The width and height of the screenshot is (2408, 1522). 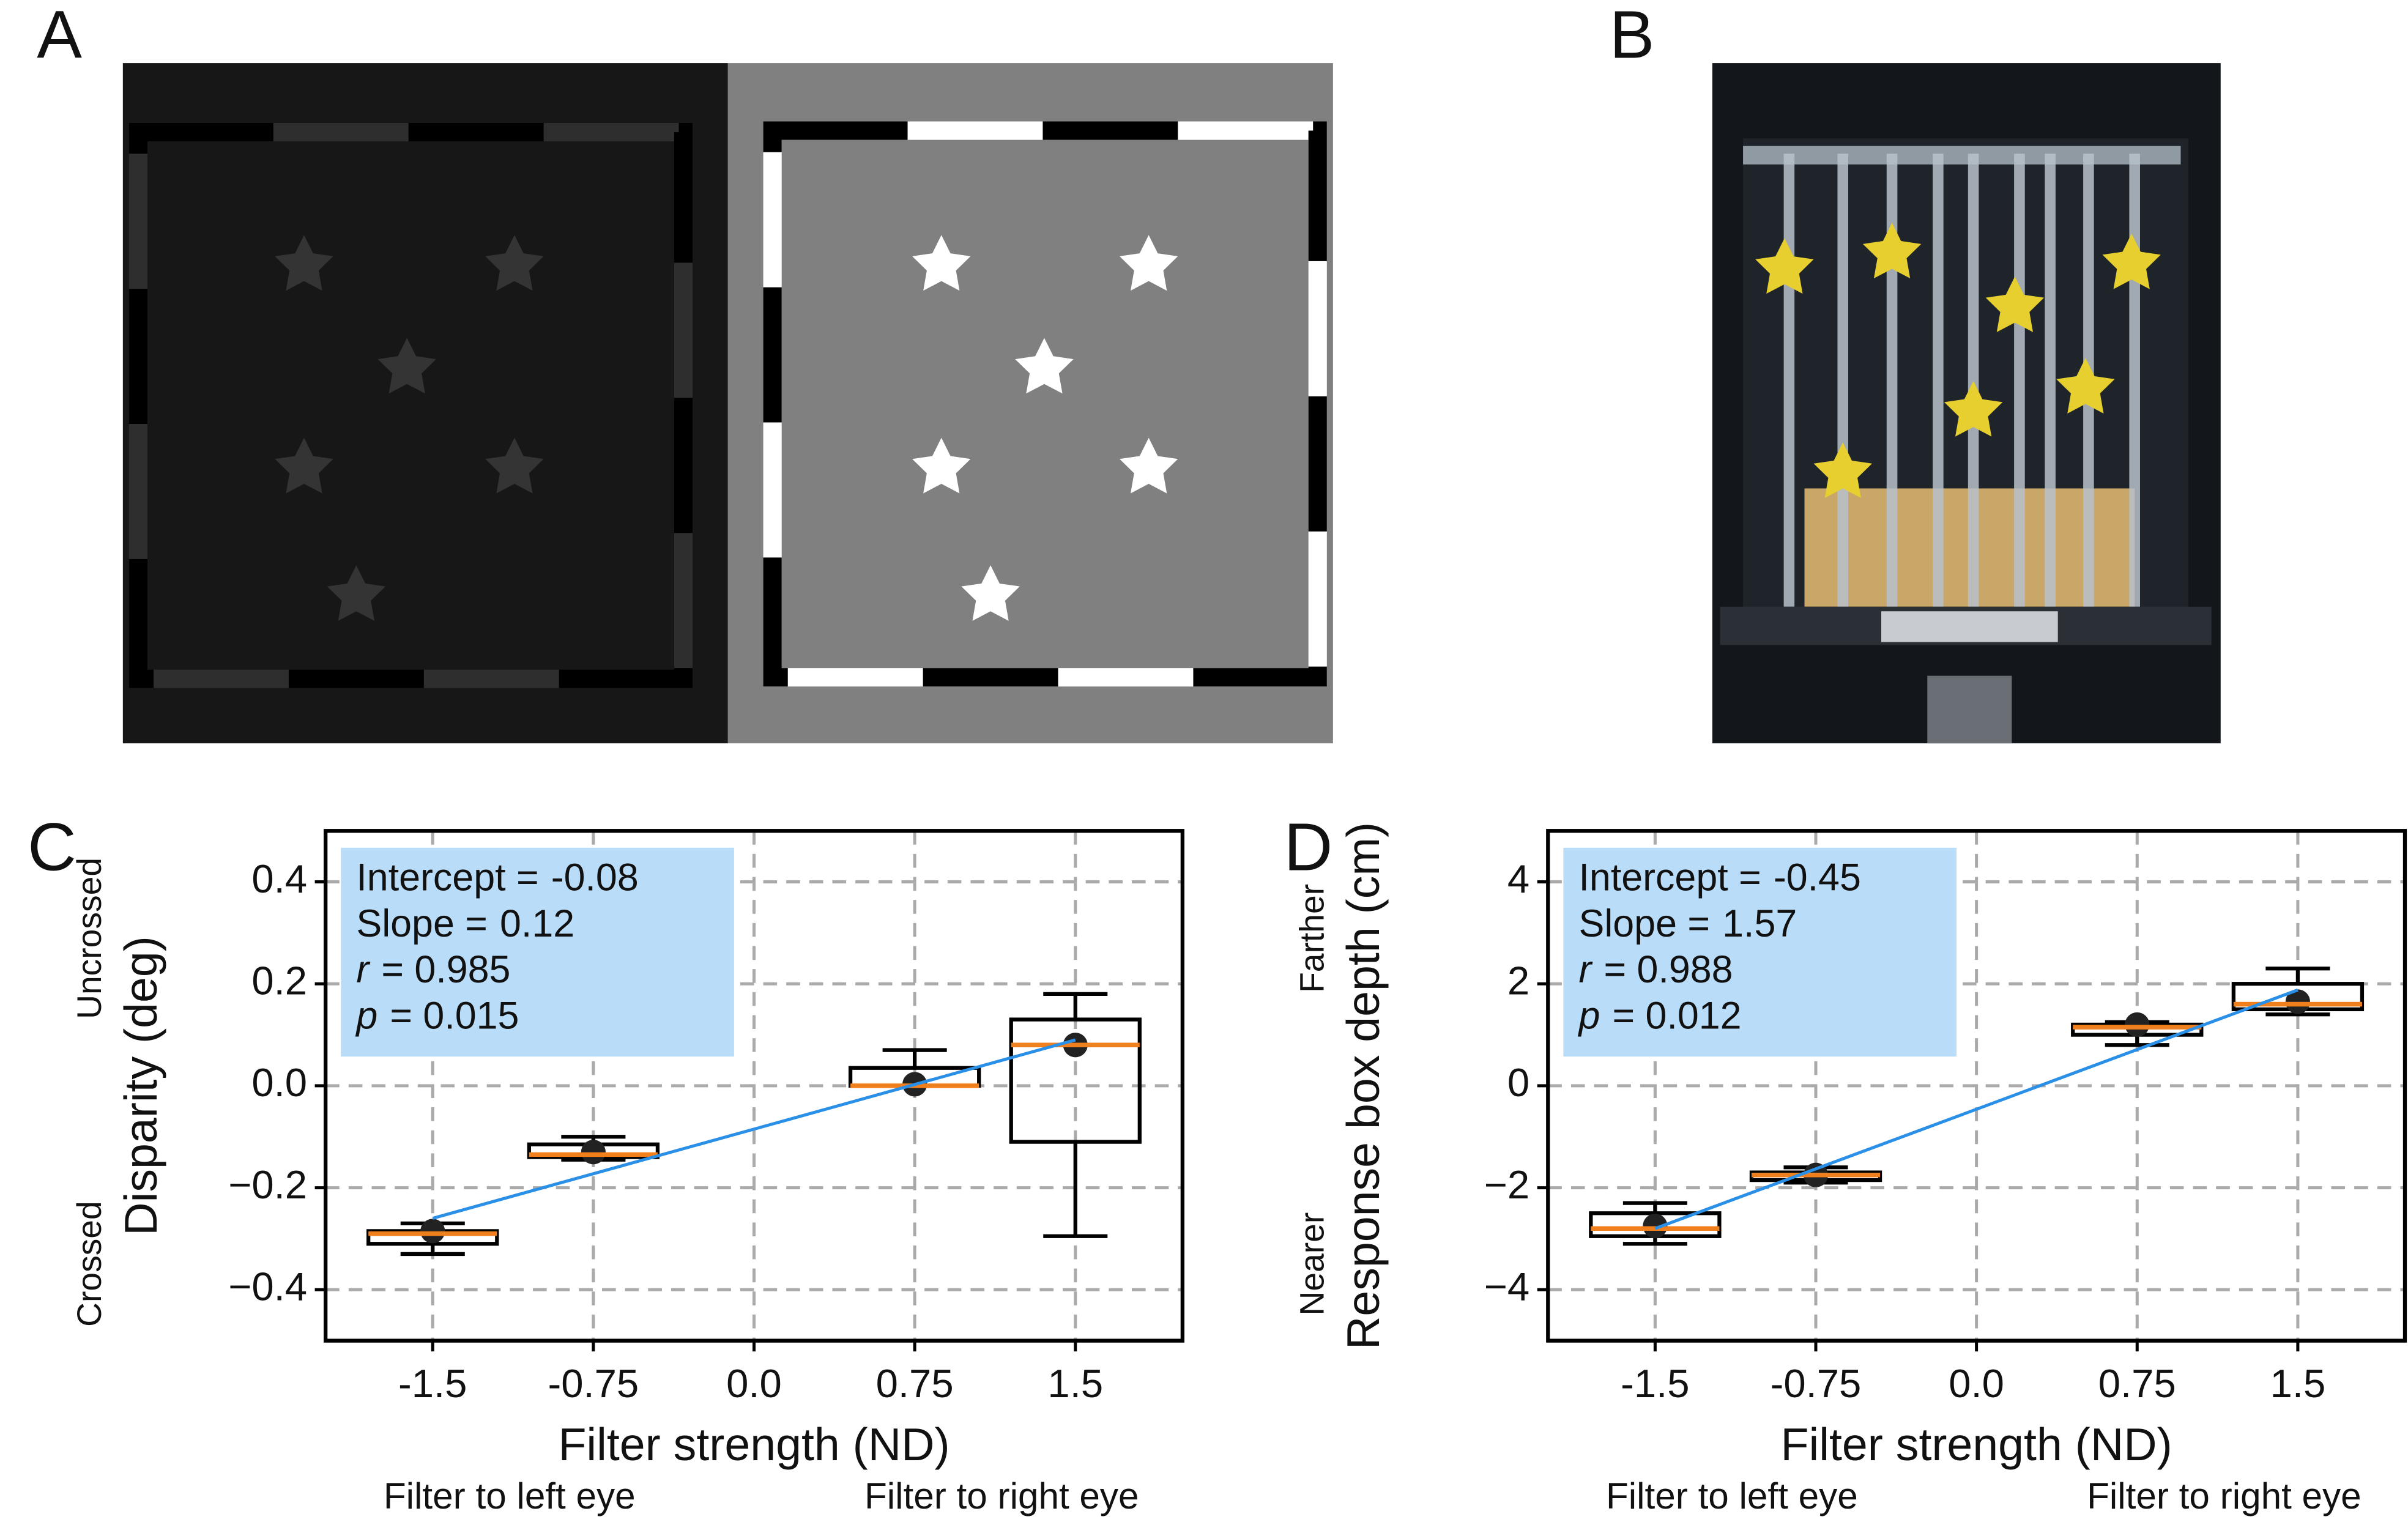 What do you see at coordinates (1818, 877) in the screenshot?
I see `annotation-value: -0.45` at bounding box center [1818, 877].